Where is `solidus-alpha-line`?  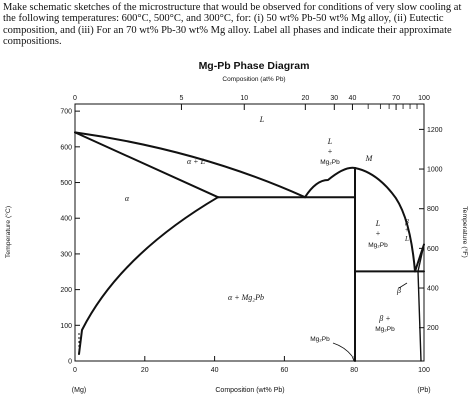
solidus-alpha-line is located at coordinates (146, 165).